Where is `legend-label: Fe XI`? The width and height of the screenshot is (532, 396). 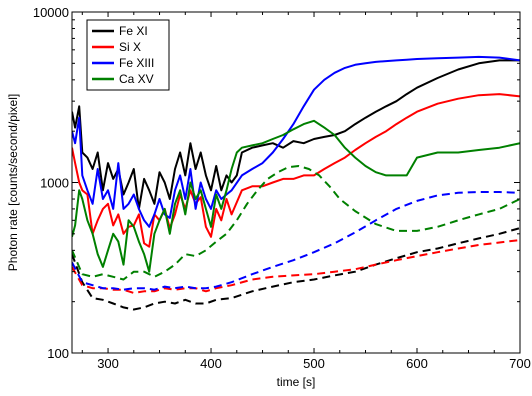
legend-label: Fe XI is located at coordinates (133, 31).